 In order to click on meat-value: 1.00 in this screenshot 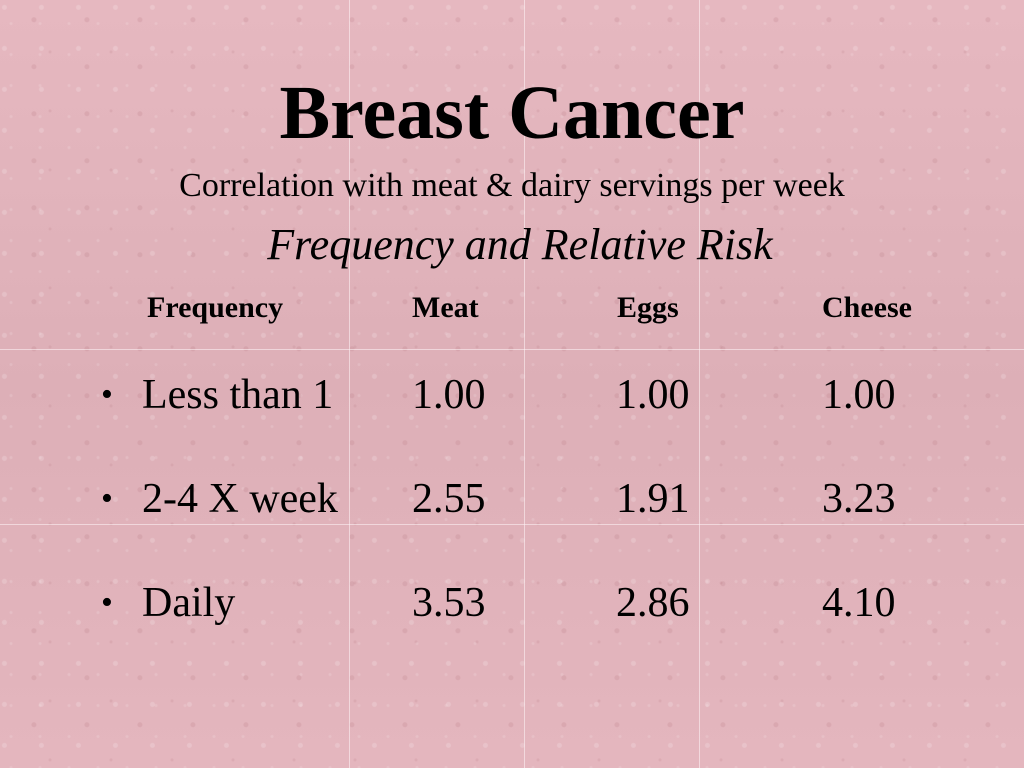, I will do `click(449, 395)`.